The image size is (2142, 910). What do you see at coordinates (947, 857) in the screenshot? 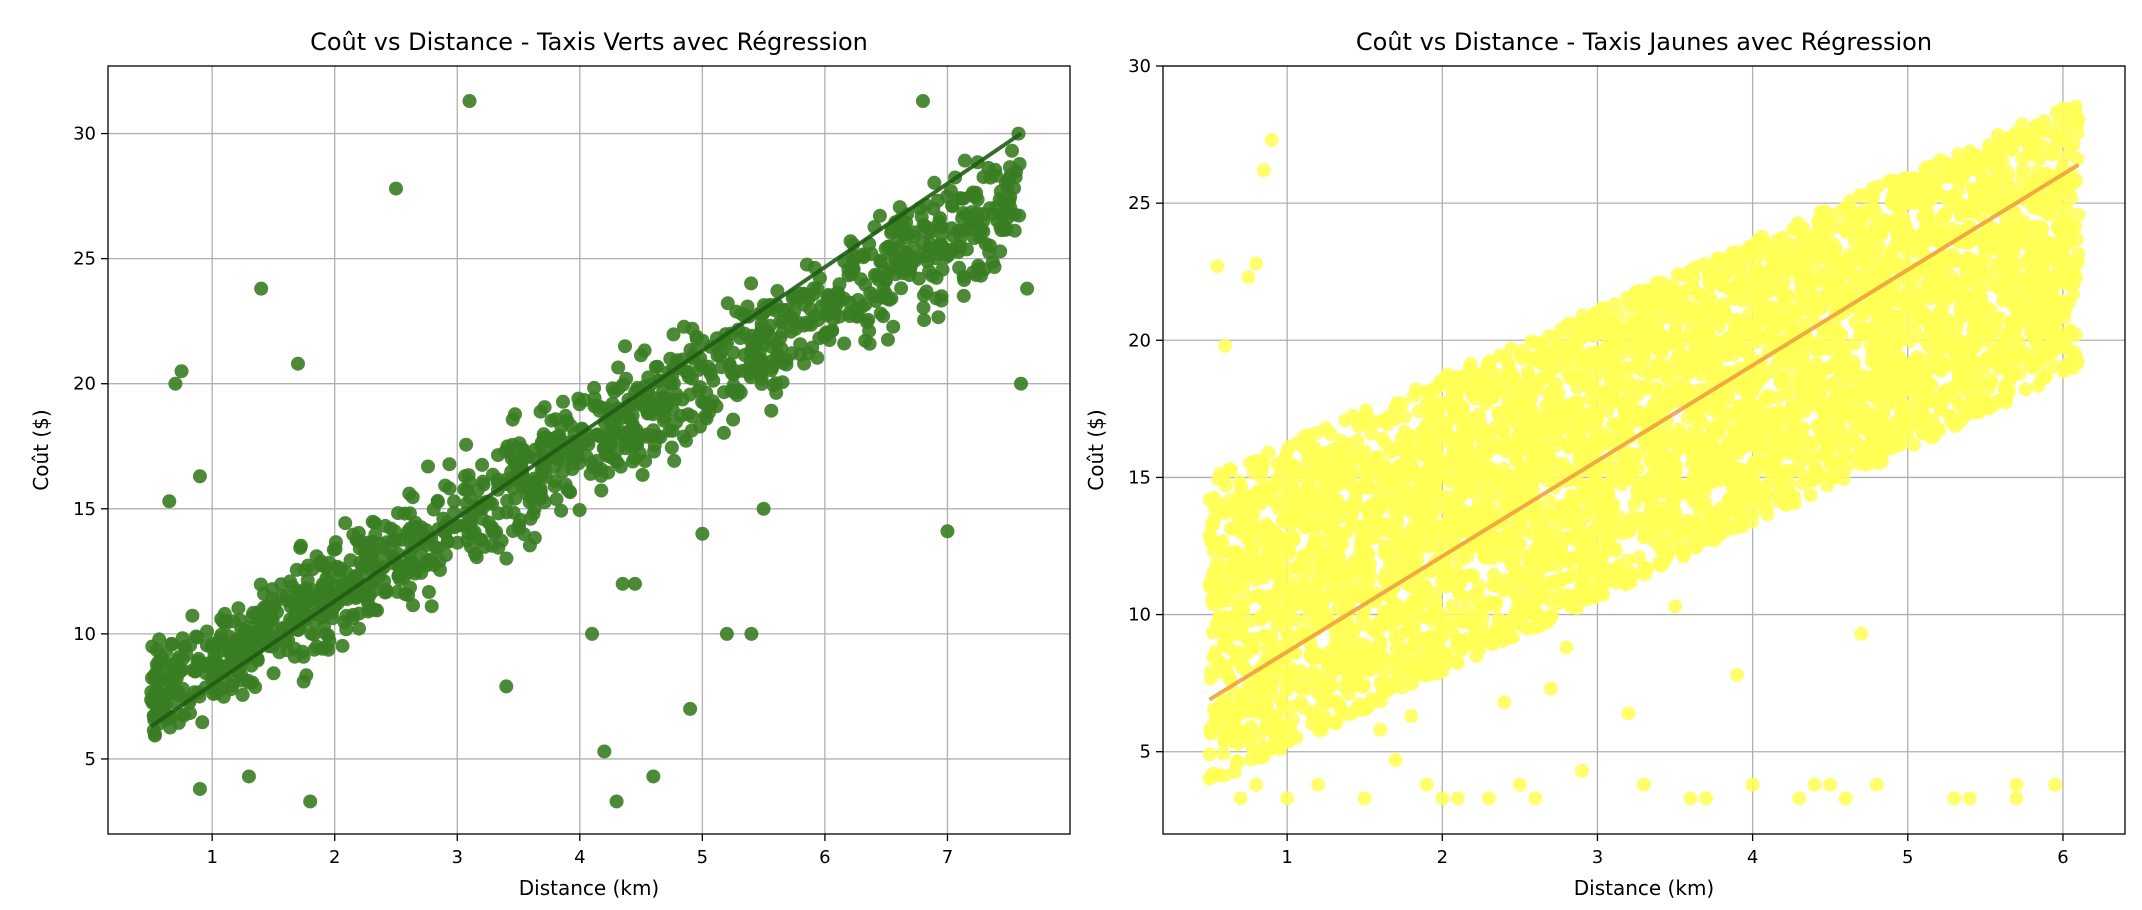
I see `chart0-xtick-label: 7` at bounding box center [947, 857].